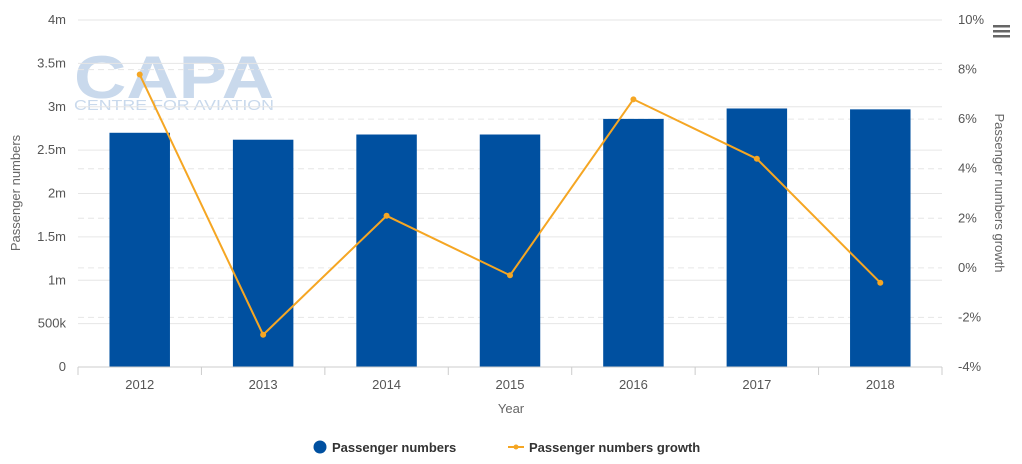 The image size is (1022, 464). I want to click on hamburger-menu-icon, so click(1002, 31).